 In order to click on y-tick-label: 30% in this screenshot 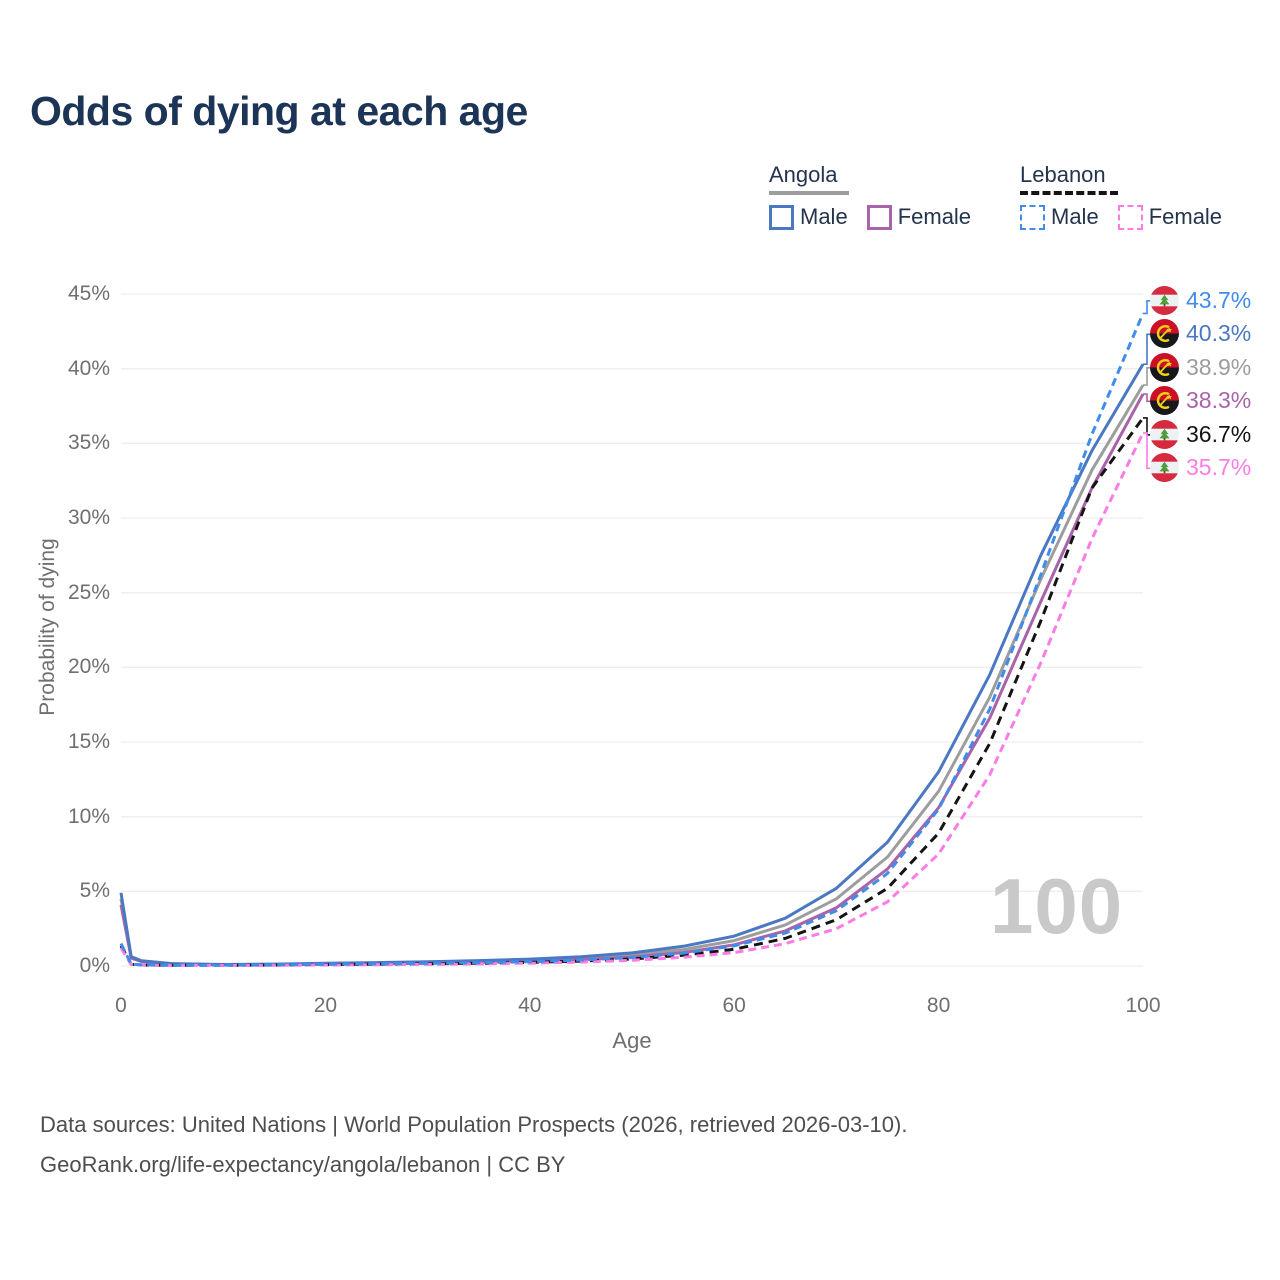, I will do `click(88, 517)`.